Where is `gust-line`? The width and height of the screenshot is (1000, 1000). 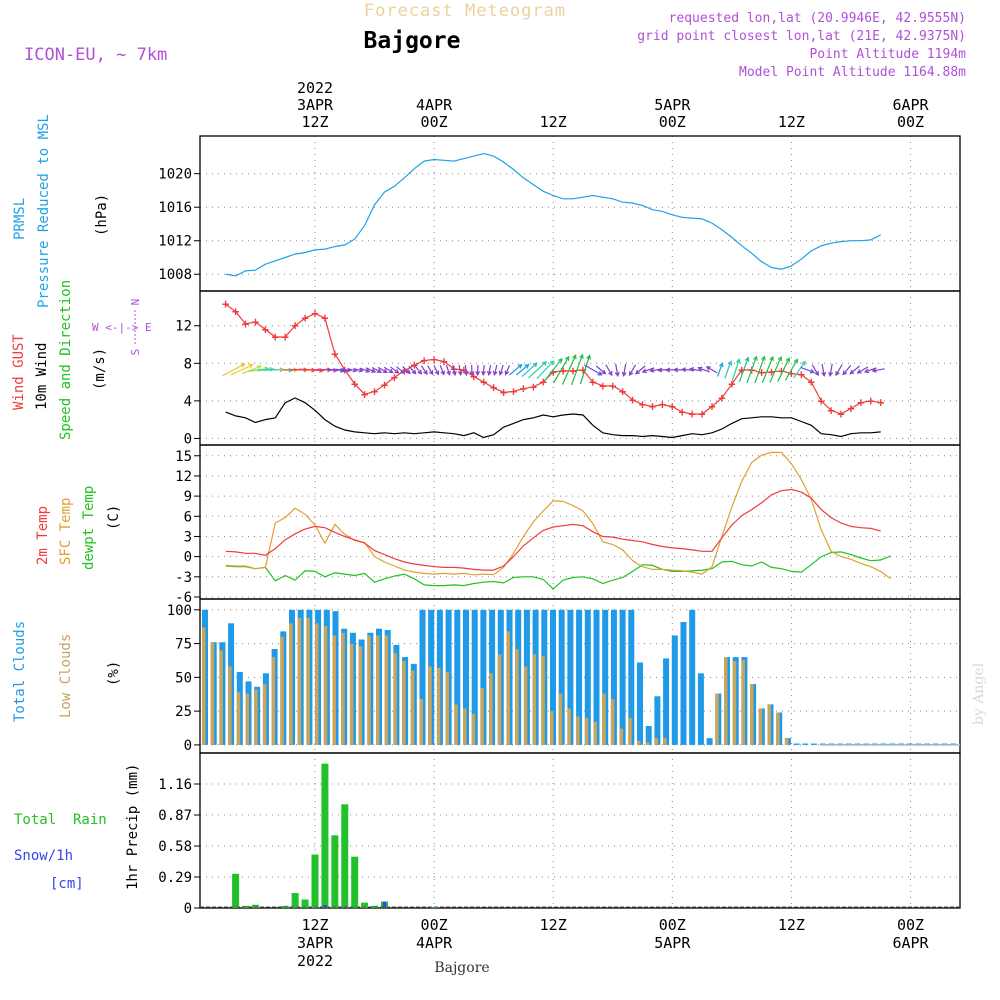
gust-line is located at coordinates (553, 359).